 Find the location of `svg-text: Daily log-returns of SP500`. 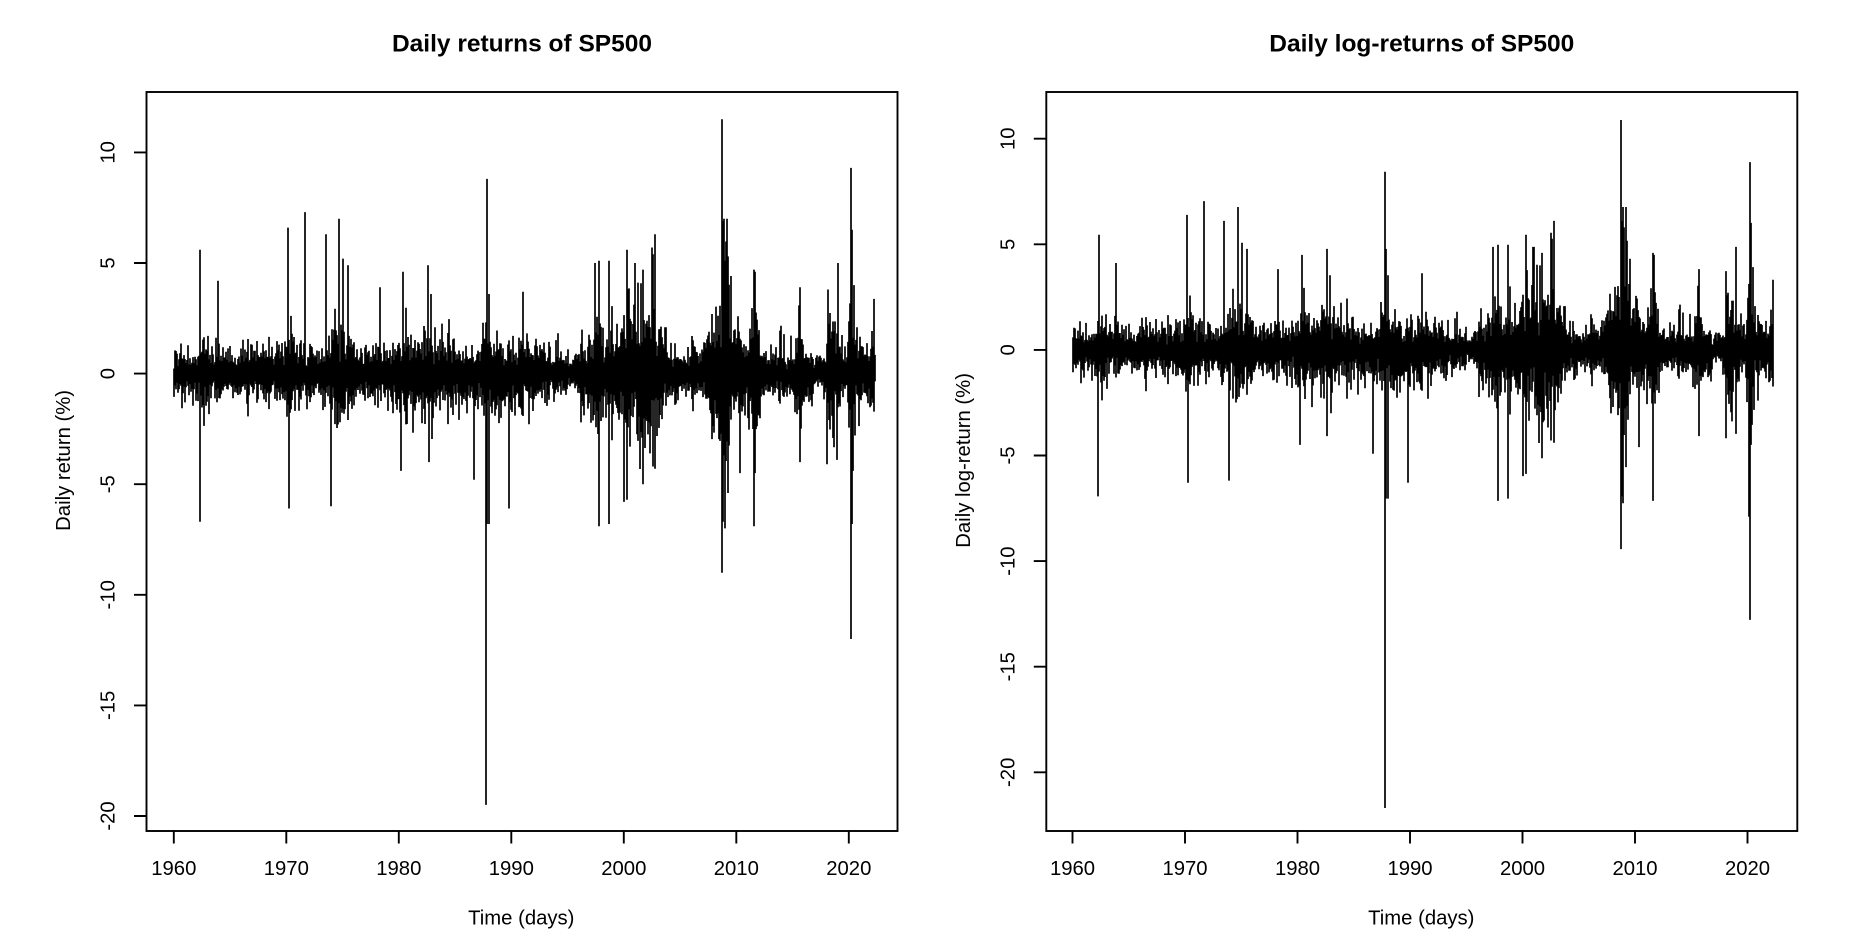

svg-text: Daily log-returns of SP500 is located at coordinates (1421, 44).